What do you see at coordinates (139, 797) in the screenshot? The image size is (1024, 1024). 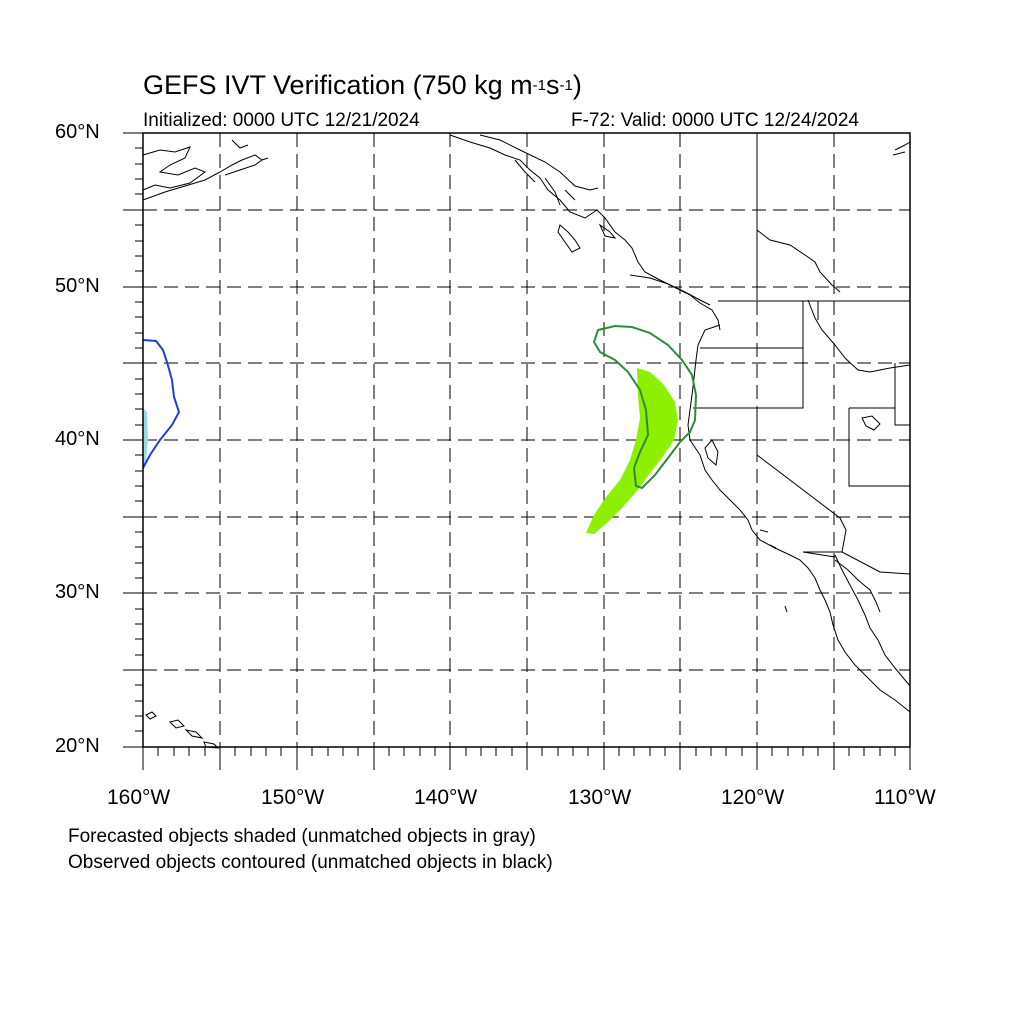 I see `lon-label-160w: 160°W` at bounding box center [139, 797].